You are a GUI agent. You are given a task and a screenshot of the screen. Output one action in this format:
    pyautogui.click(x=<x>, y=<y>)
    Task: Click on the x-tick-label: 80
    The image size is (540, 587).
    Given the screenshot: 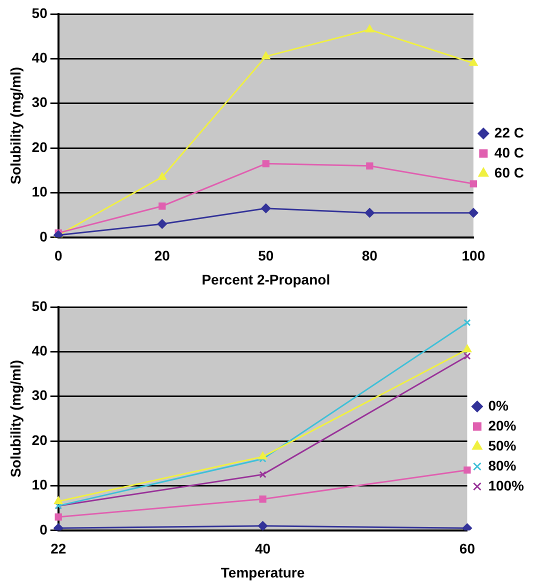 What is the action you would take?
    pyautogui.click(x=370, y=256)
    